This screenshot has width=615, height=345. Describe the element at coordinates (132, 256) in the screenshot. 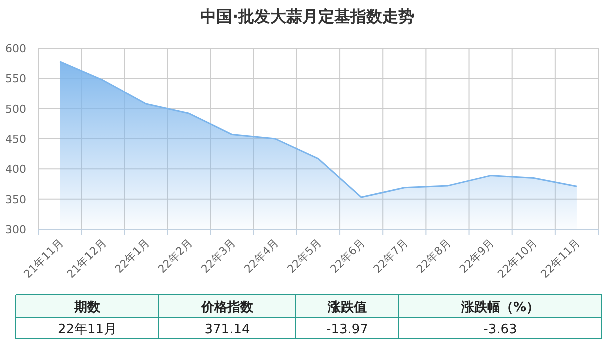

I see `x-tick-label: 22年1月` at that location.